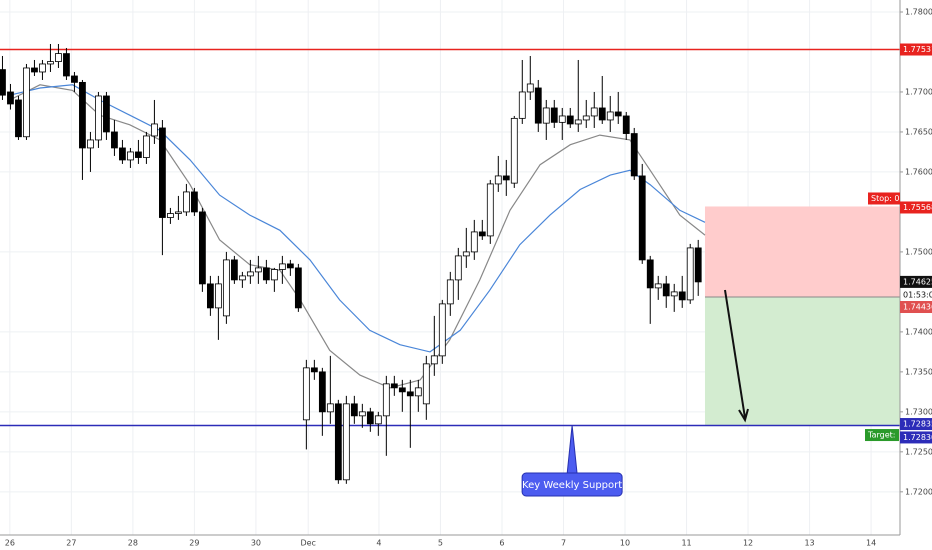  What do you see at coordinates (735, 354) in the screenshot?
I see `trade-arrow` at bounding box center [735, 354].